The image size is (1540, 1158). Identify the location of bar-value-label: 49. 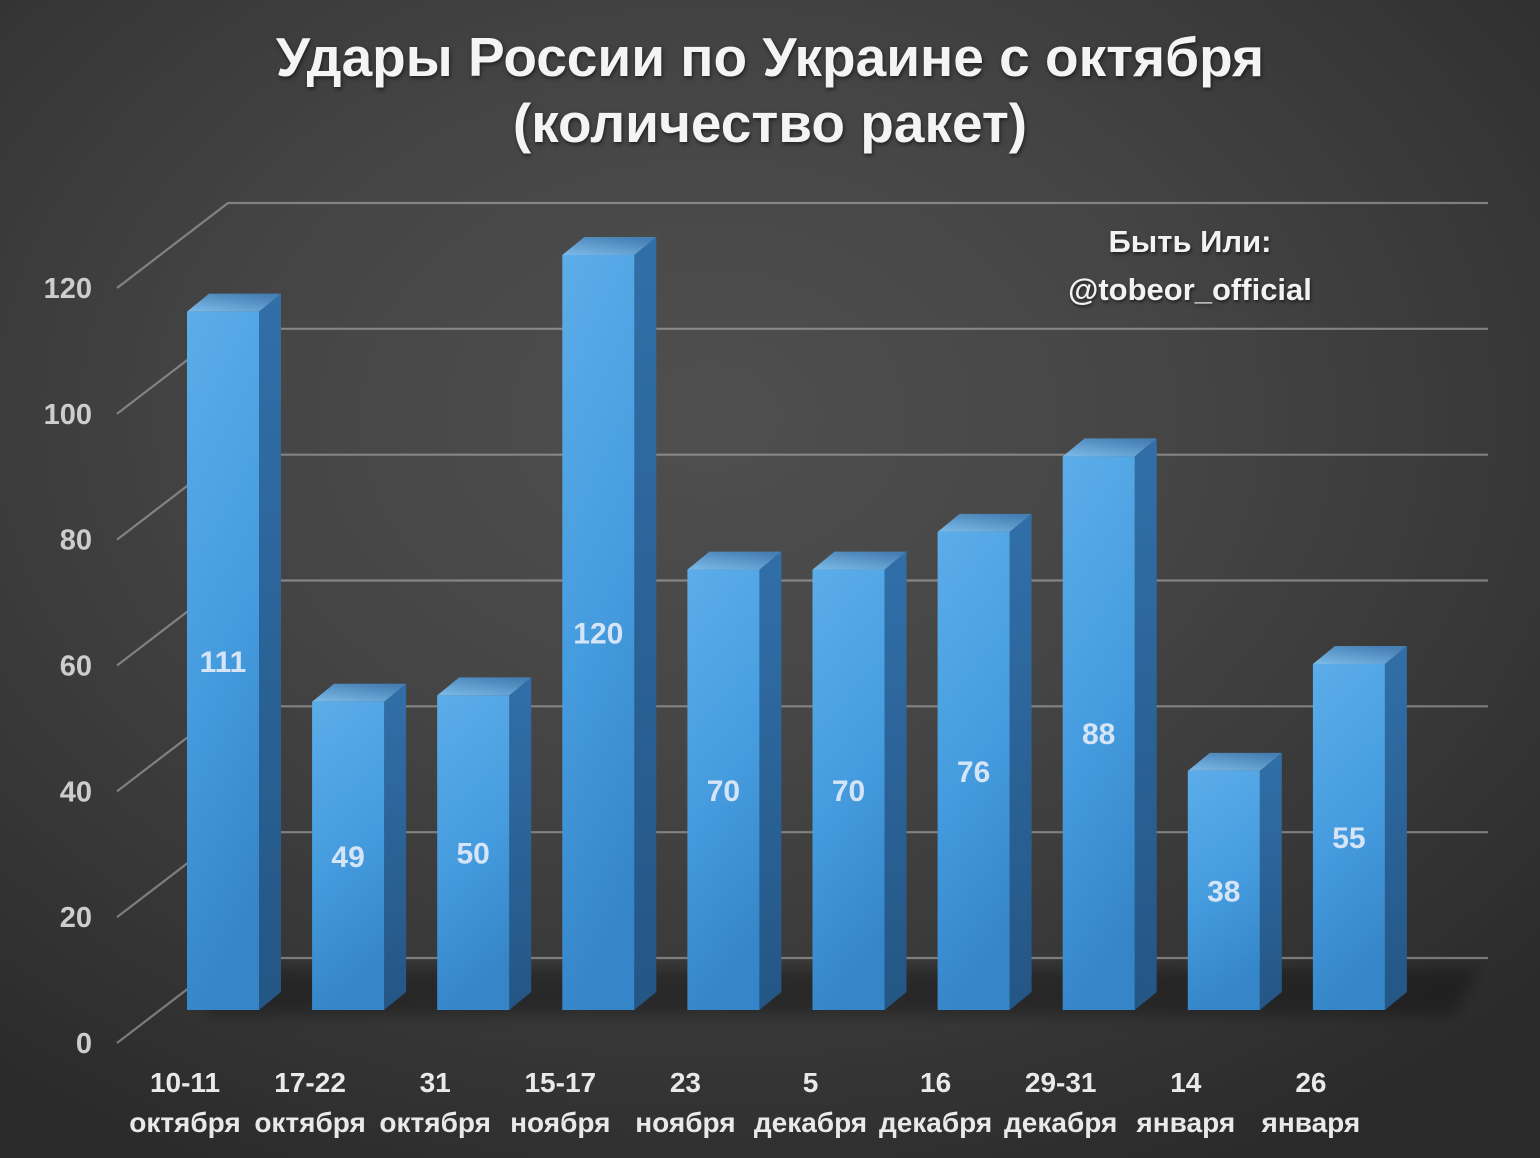
(347, 857).